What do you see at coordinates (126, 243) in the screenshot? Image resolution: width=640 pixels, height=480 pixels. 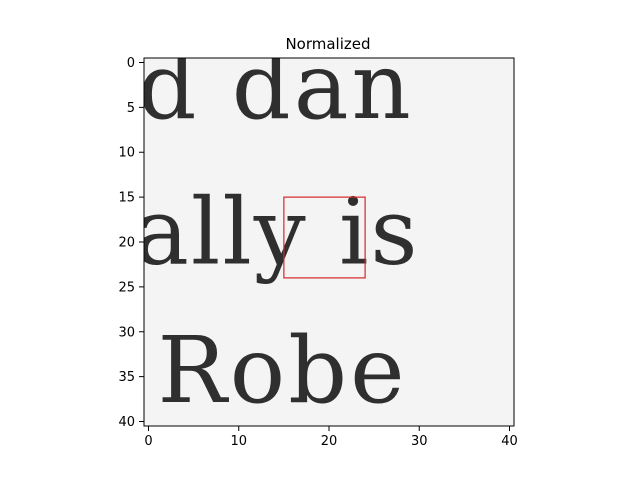 I see `y-tick-label: 20` at bounding box center [126, 243].